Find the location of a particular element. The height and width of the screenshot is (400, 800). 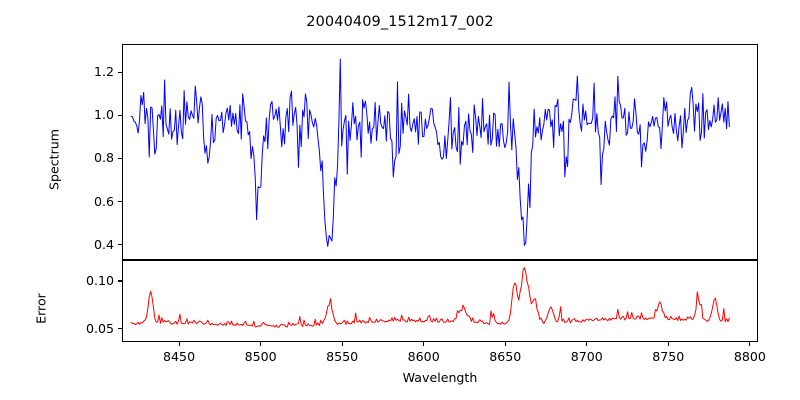

x-tick-label: 8550 is located at coordinates (342, 356).